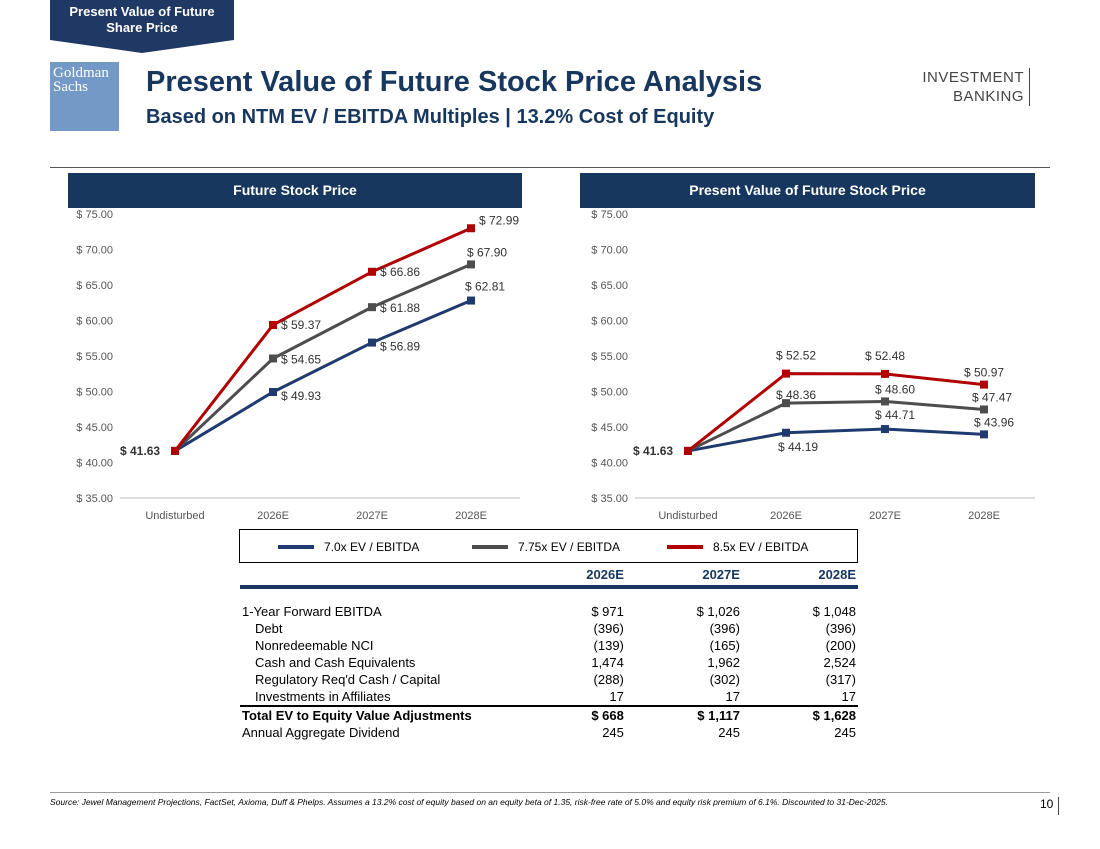  I want to click on footer-divider, so click(550, 792).